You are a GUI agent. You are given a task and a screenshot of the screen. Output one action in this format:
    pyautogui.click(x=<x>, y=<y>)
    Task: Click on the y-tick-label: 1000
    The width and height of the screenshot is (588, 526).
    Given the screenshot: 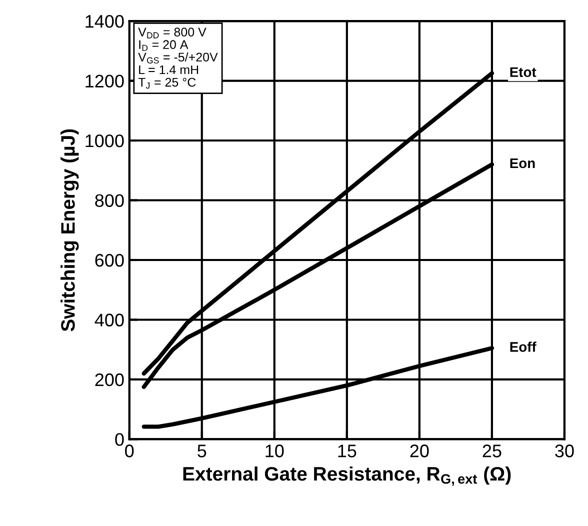 What is the action you would take?
    pyautogui.click(x=105, y=141)
    